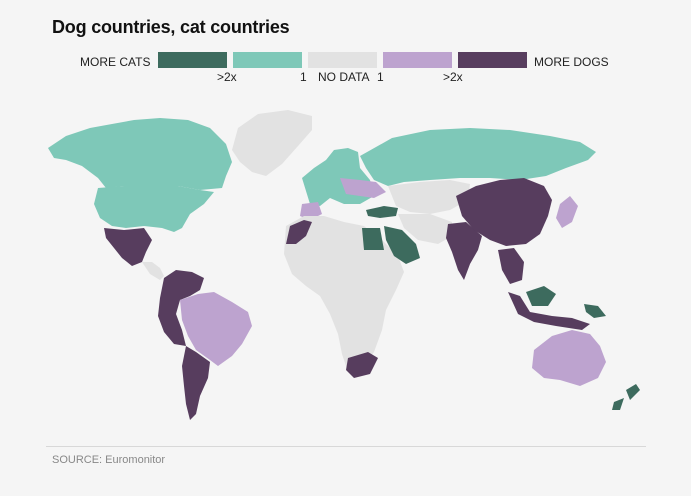 This screenshot has width=691, height=496. I want to click on malaysia-region, so click(541, 296).